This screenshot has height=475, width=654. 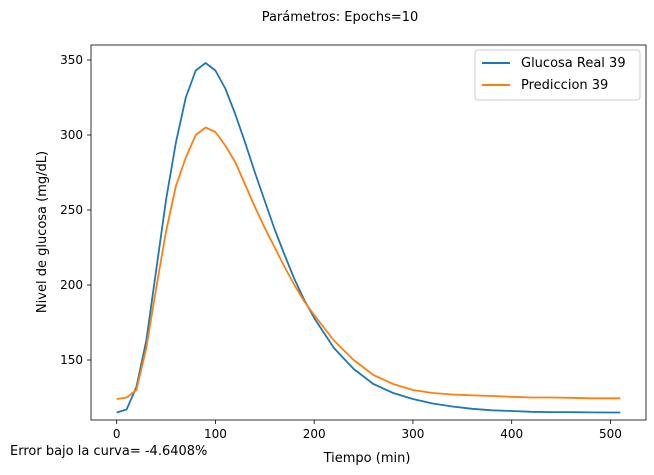 What do you see at coordinates (108, 451) in the screenshot?
I see `error-note: Error bajo la curva= -4.6408%` at bounding box center [108, 451].